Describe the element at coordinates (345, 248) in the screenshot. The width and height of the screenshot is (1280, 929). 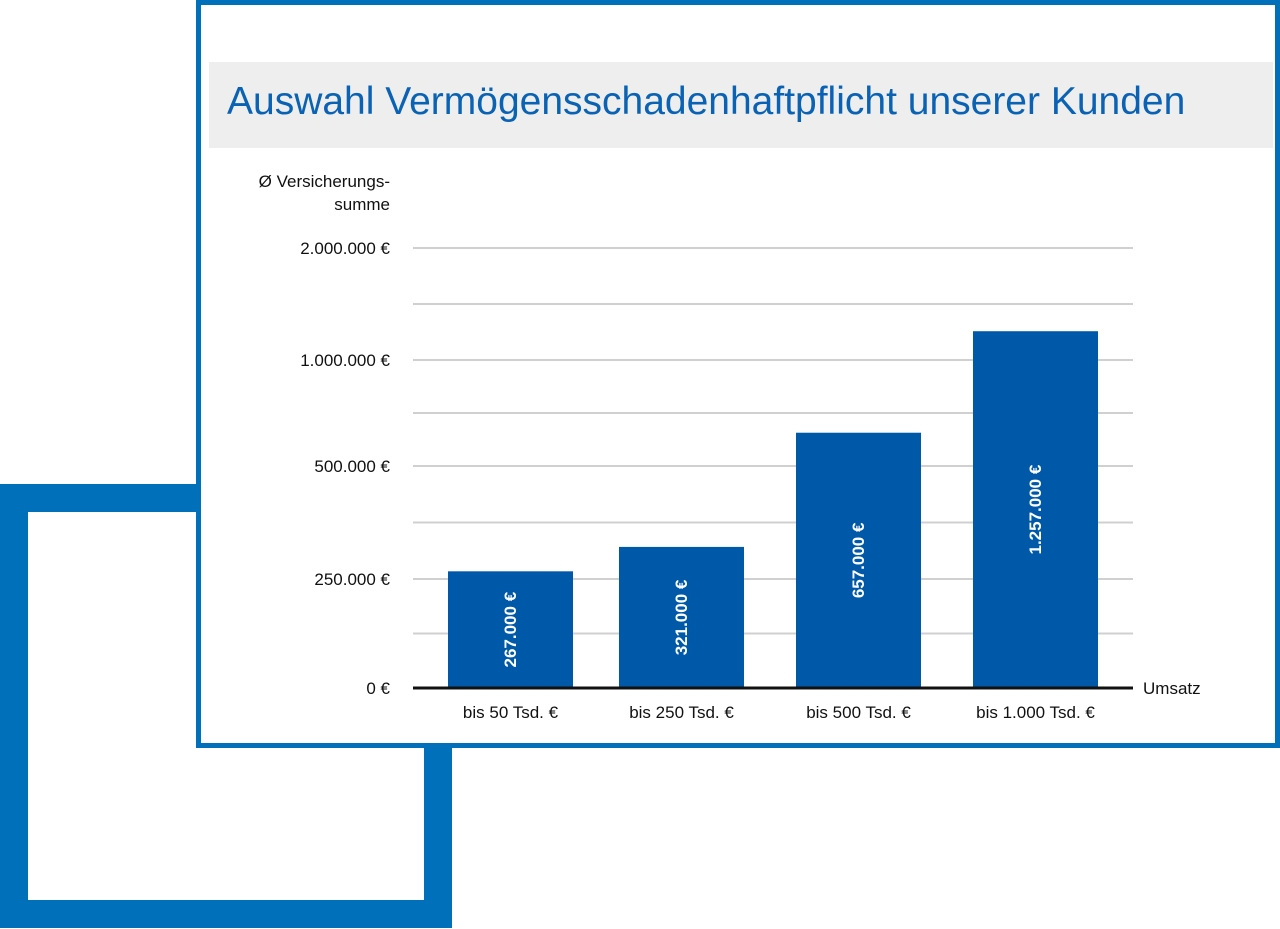
I see `y-tick-label: 2.000.000 €` at that location.